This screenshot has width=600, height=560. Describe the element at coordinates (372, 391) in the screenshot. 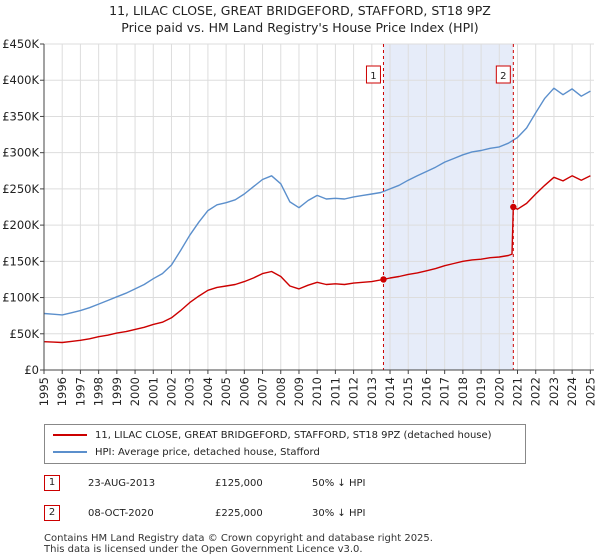

I see `x-tick-2013: 2013` at that location.